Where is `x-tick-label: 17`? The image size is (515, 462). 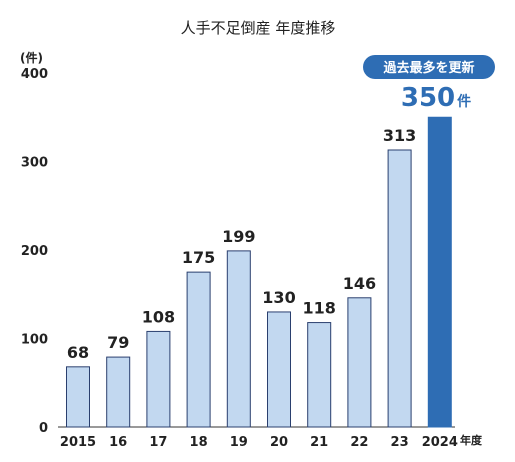 x-tick-label: 17 is located at coordinates (158, 442).